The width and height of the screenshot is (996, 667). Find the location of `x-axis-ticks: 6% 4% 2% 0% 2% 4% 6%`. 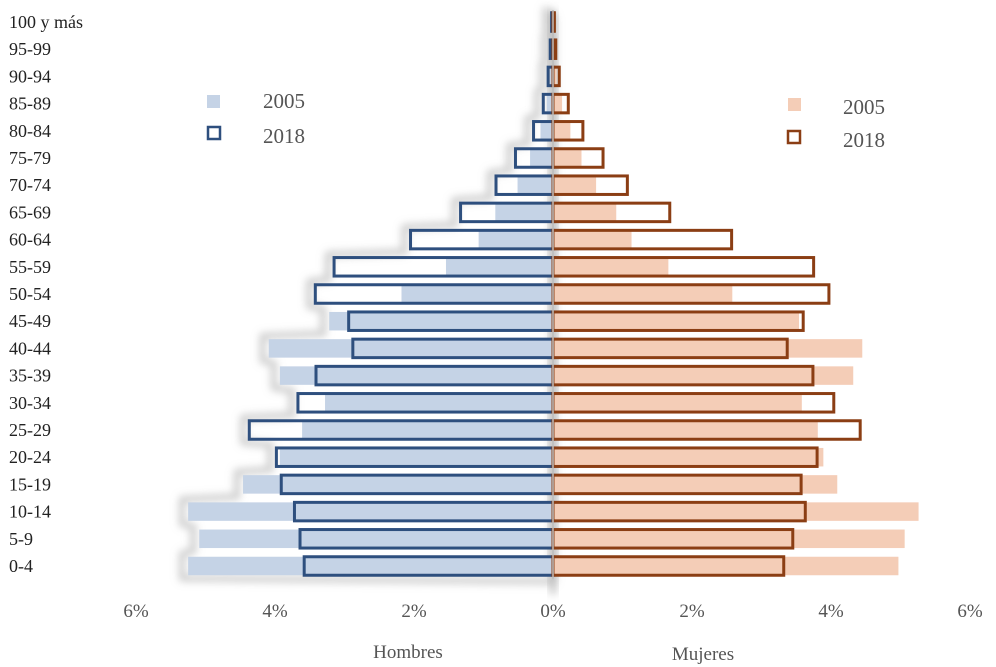

x-axis-ticks: 6% 4% 2% 0% 2% 4% 6% is located at coordinates (553, 611).